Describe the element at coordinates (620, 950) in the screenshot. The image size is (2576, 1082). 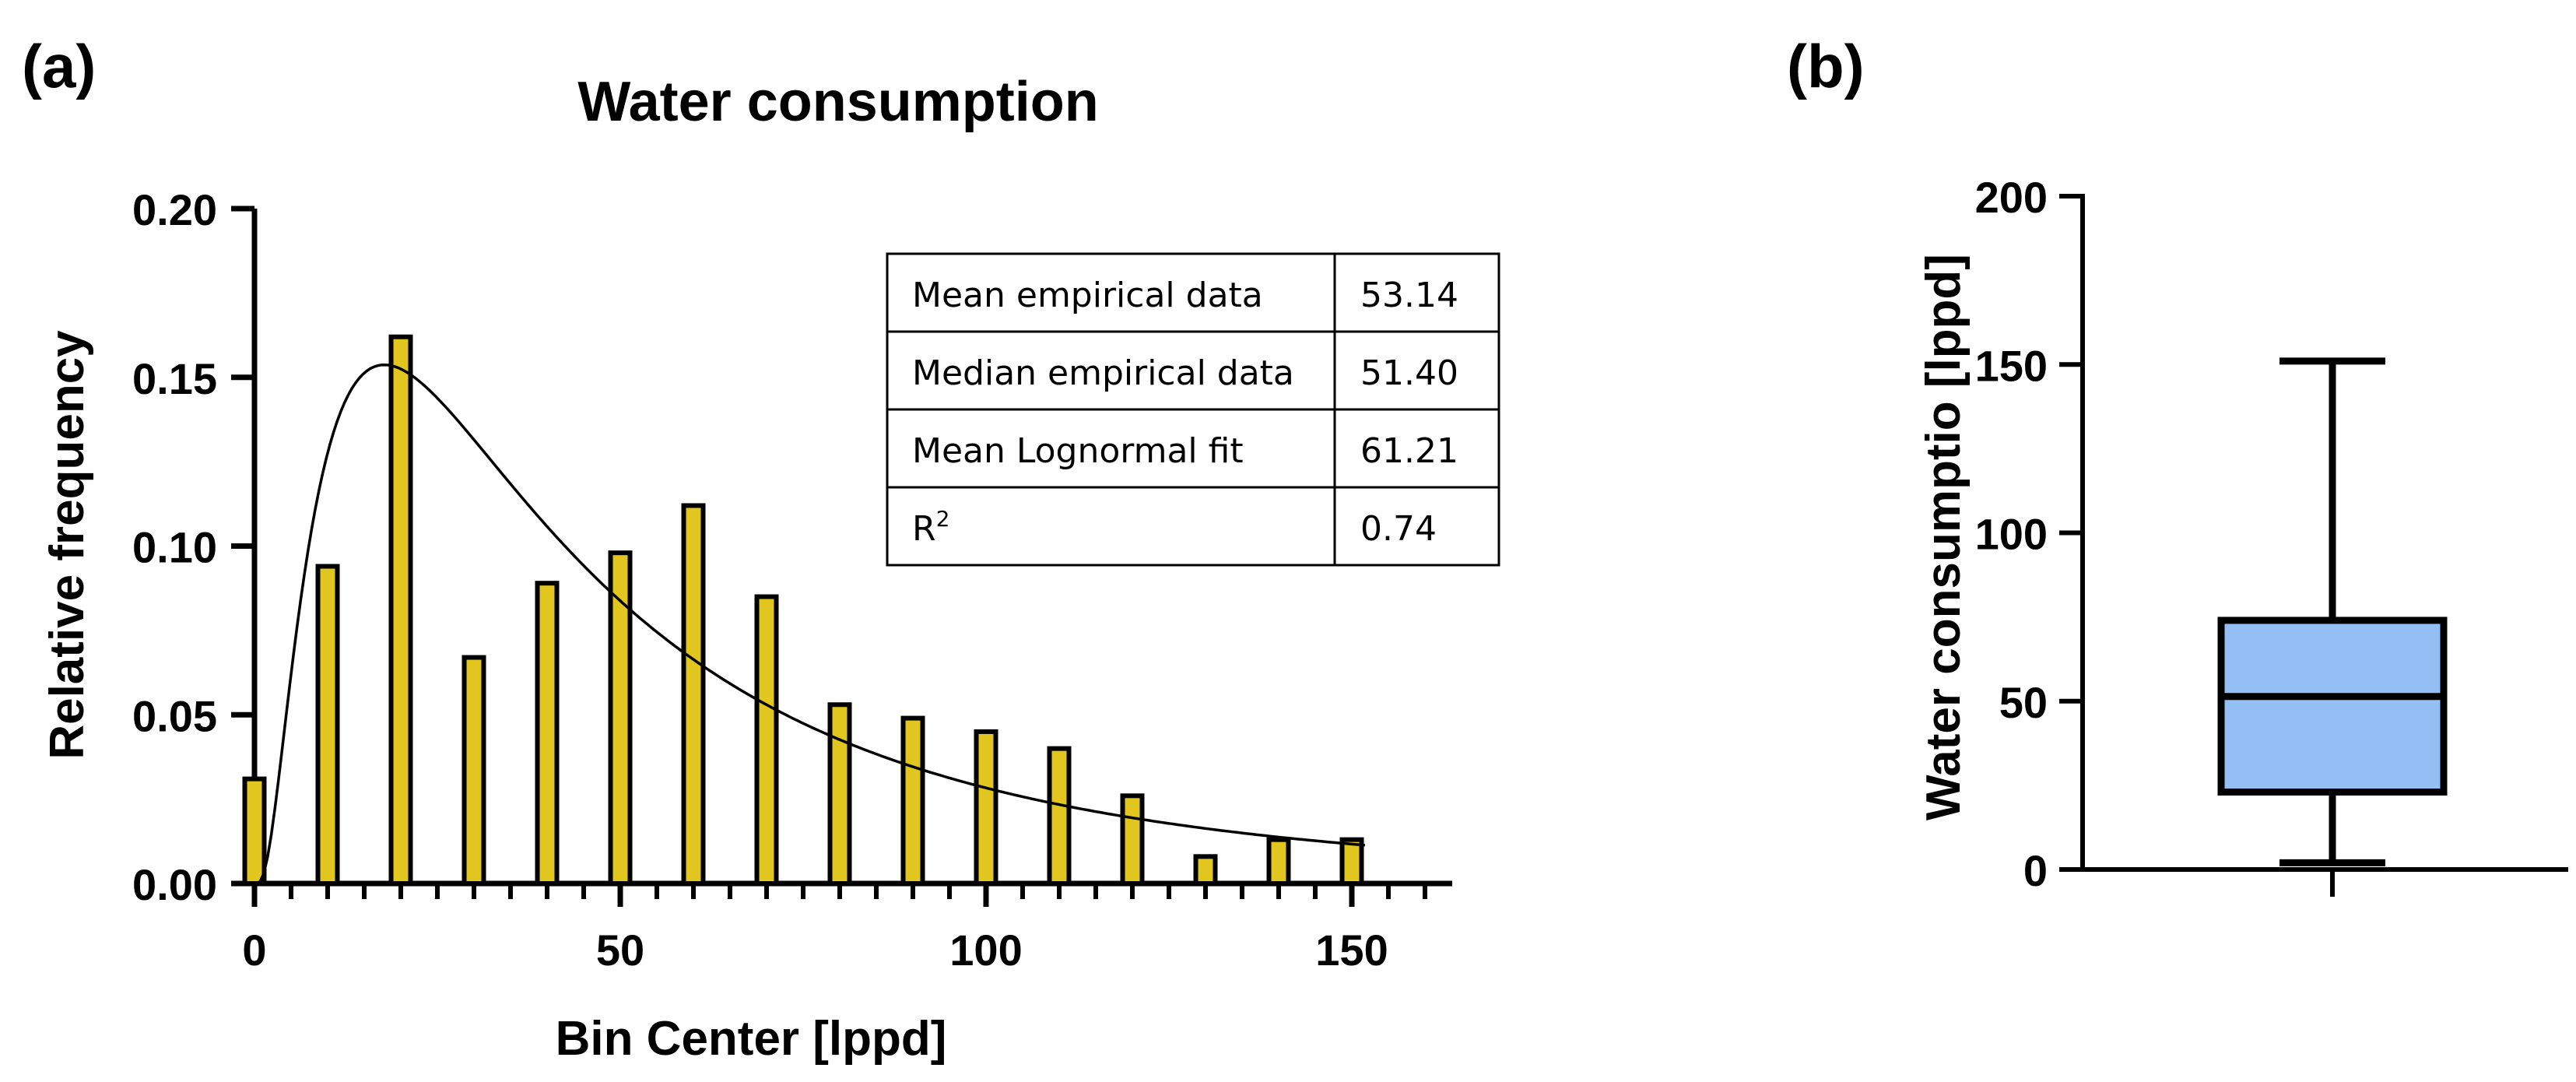
I see `x-tick-label: 50` at that location.